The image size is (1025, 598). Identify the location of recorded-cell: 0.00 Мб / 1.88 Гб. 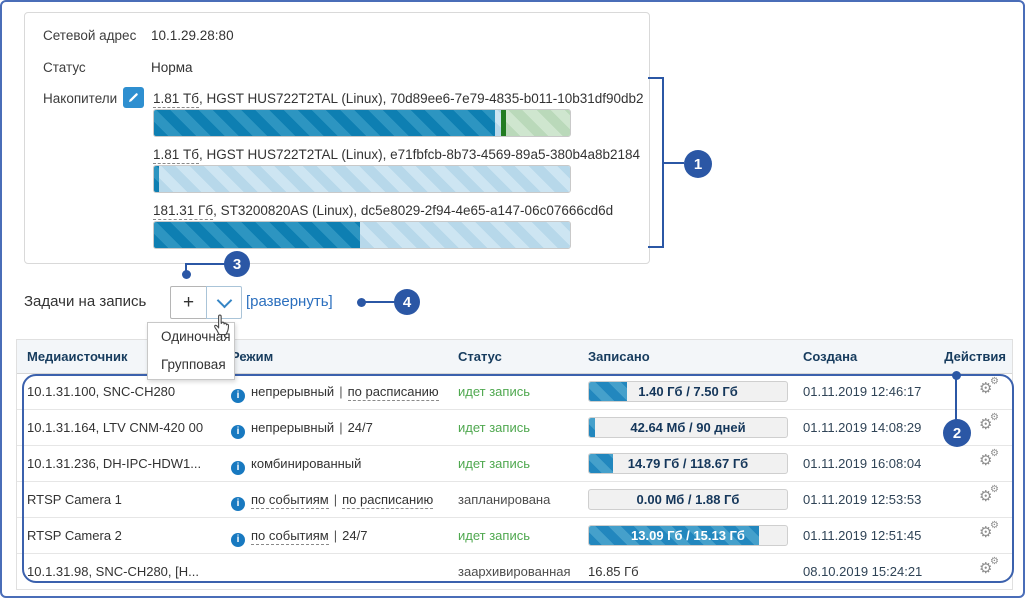
(690, 499).